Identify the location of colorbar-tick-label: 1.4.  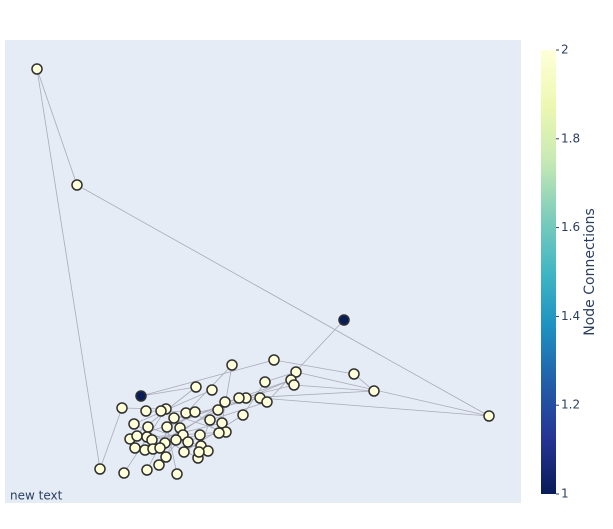
(570, 316).